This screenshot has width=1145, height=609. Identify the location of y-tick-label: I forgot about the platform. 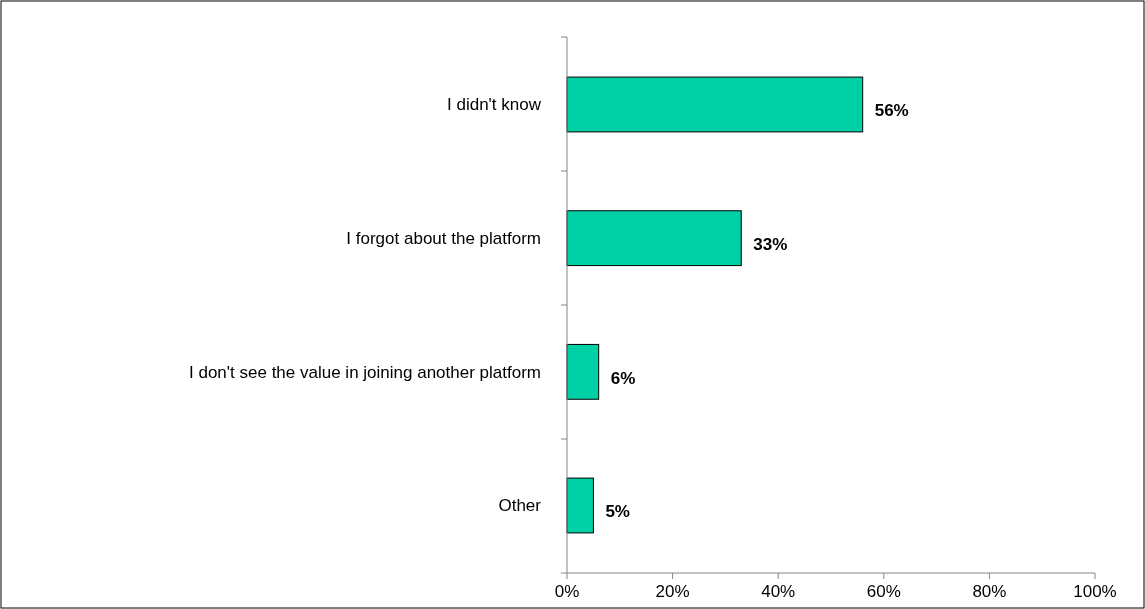
(443, 239).